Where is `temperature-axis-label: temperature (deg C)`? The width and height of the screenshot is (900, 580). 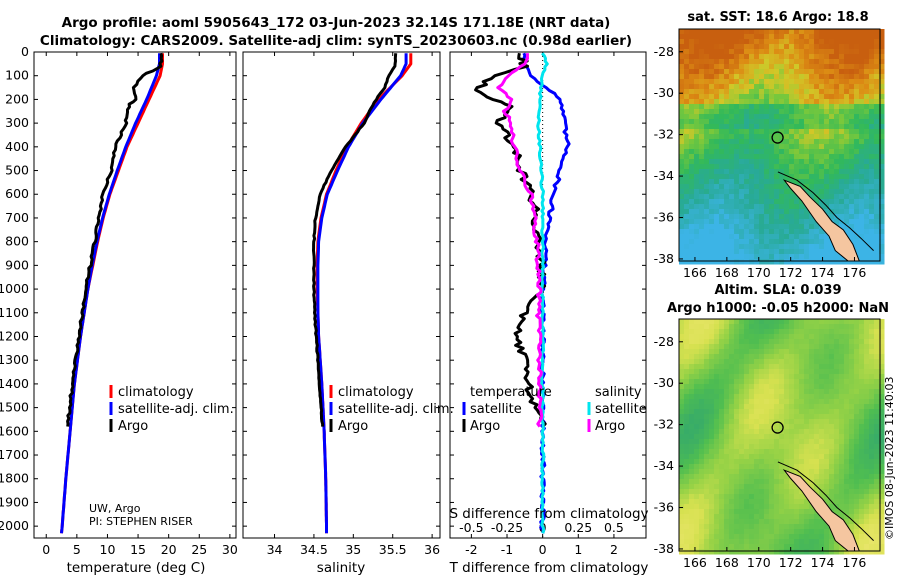 temperature-axis-label: temperature (deg C) is located at coordinates (136, 568).